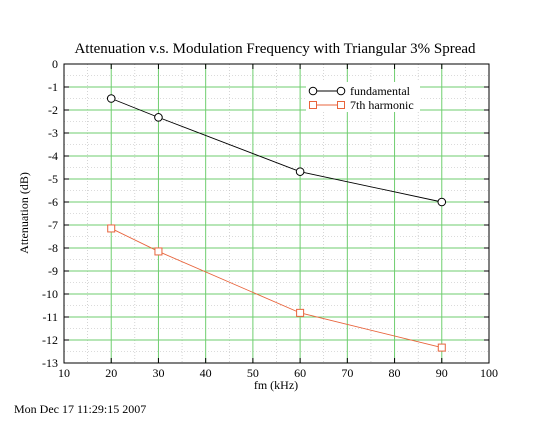 This screenshot has height=425, width=550. I want to click on y-tick-label: -7, so click(53, 225).